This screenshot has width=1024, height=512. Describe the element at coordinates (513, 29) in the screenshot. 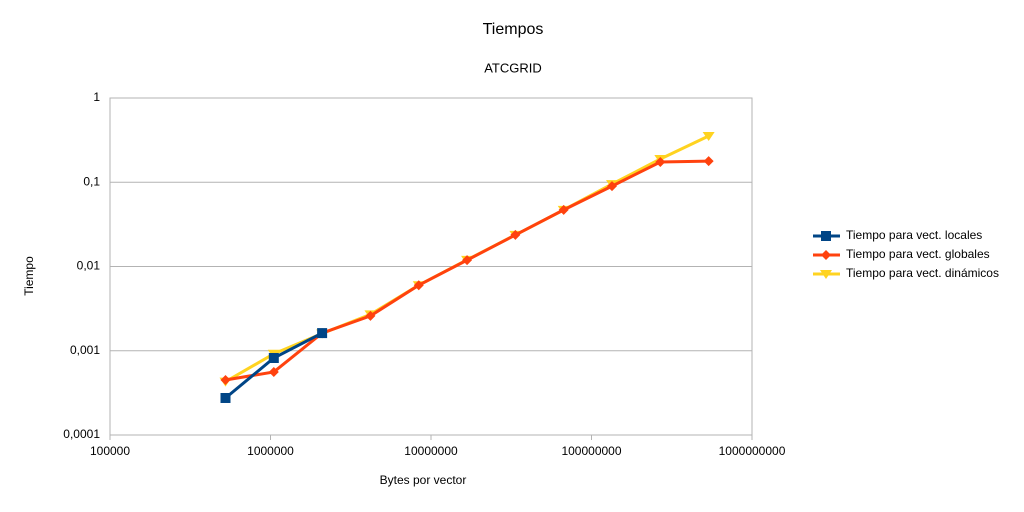

I see `chart-title: Tiempos` at that location.